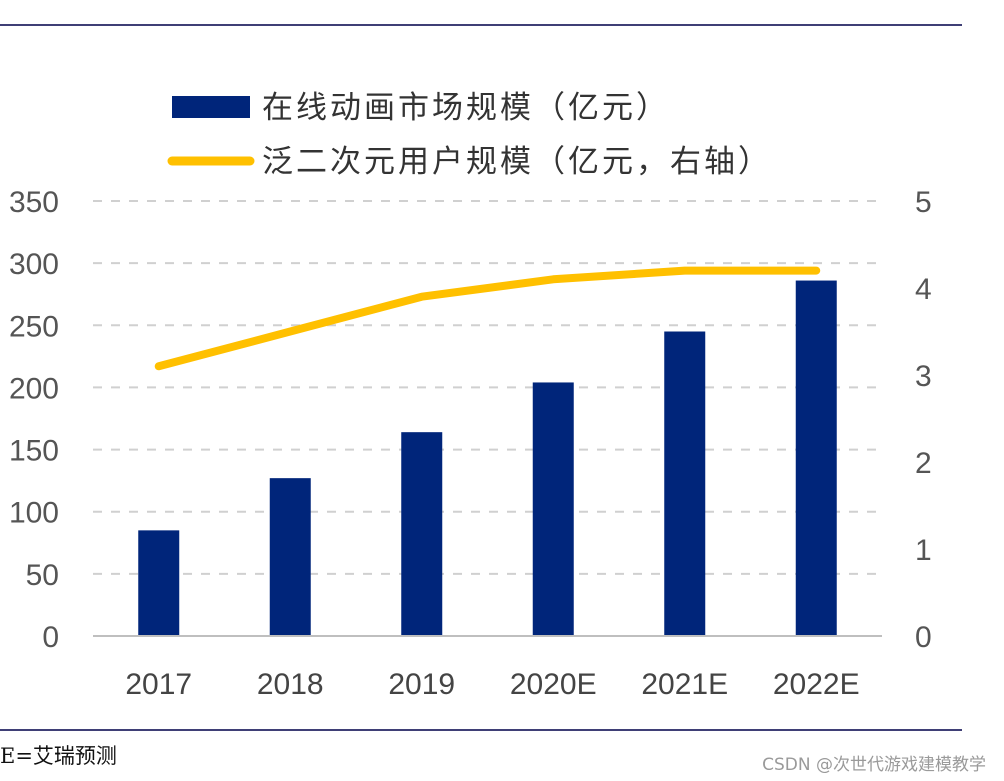  Describe the element at coordinates (421, 684) in the screenshot. I see `x-tick-label: 2019` at that location.